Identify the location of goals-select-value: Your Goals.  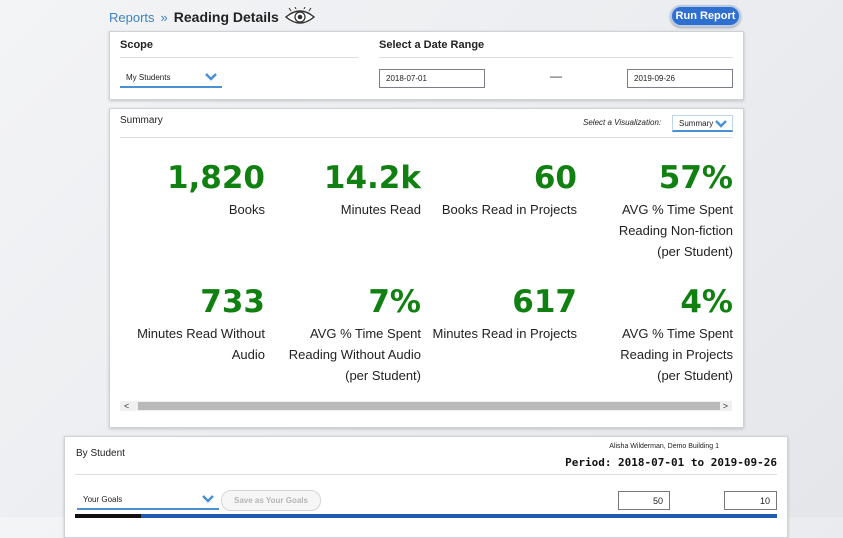
(103, 499).